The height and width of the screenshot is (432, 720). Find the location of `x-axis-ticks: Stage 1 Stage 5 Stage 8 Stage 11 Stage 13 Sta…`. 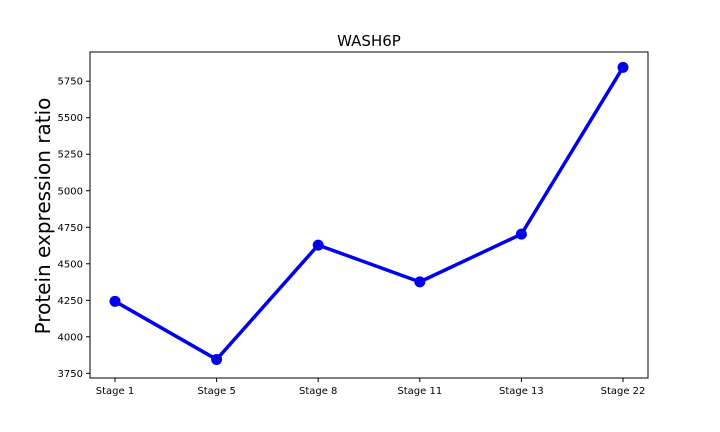

x-axis-ticks: Stage 1 Stage 5 Stage 8 Stage 11 Stage 13 Sta… is located at coordinates (371, 387).